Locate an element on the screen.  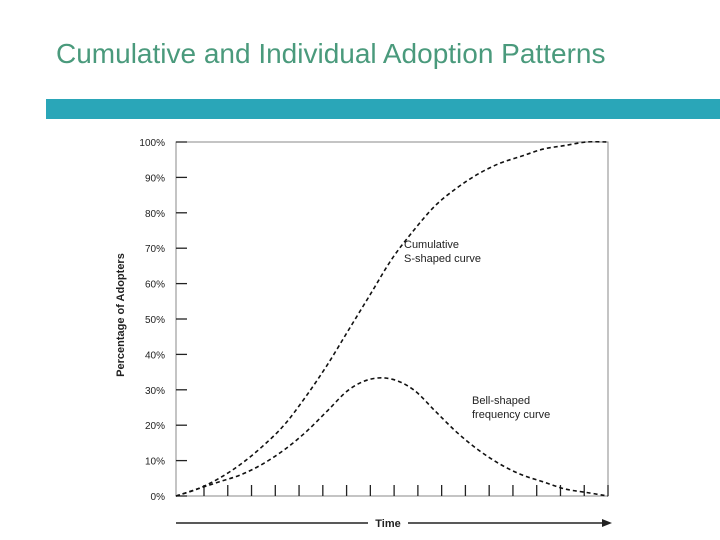
y-axis-label: Percentage of Adopters is located at coordinates (121, 315).